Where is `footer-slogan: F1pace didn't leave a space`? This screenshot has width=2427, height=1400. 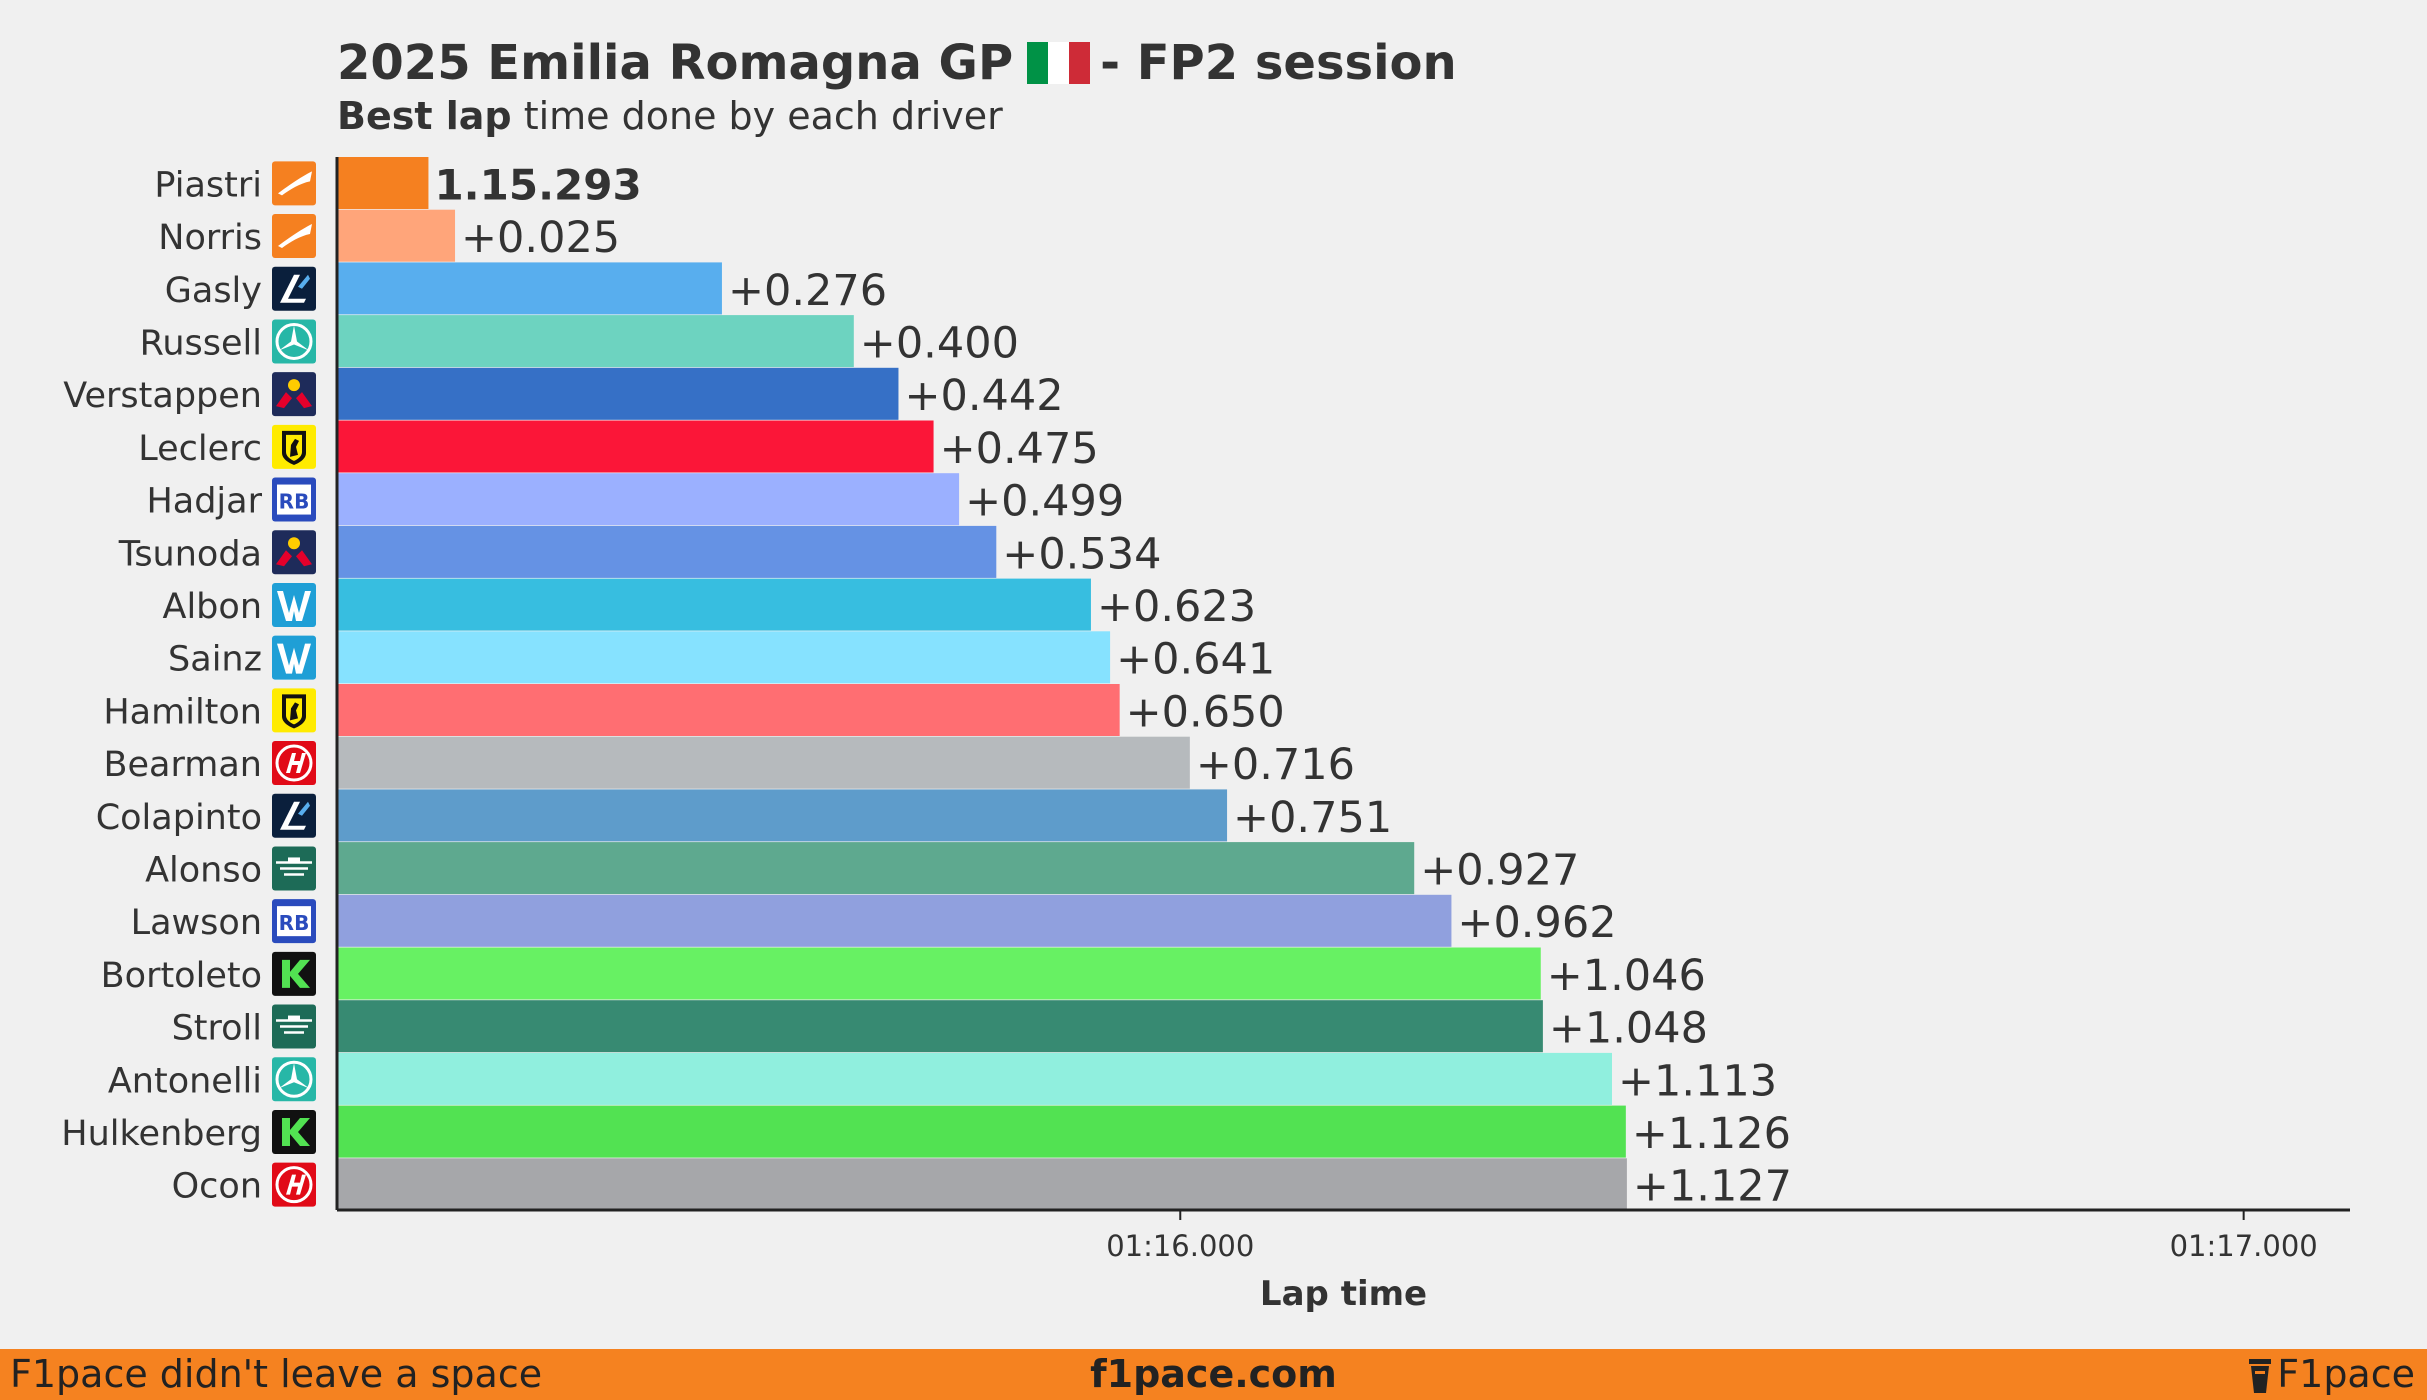
footer-slogan: F1pace didn't leave a space is located at coordinates (276, 1374).